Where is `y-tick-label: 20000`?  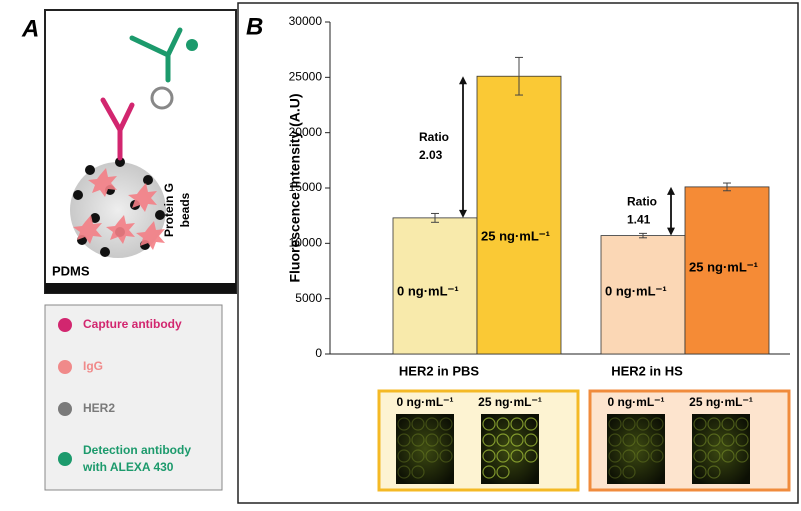 y-tick-label: 20000 is located at coordinates (306, 132).